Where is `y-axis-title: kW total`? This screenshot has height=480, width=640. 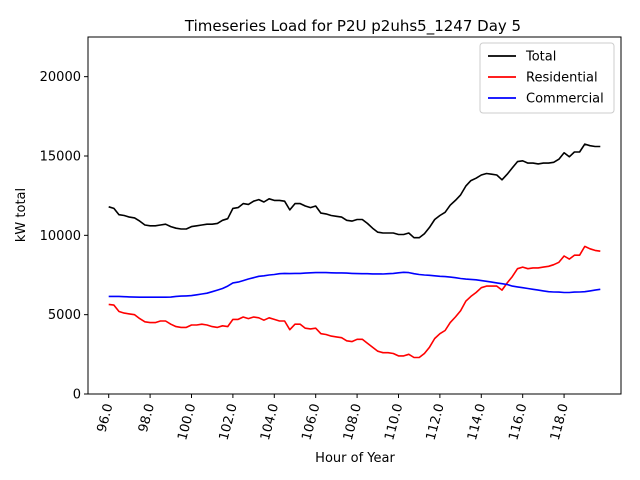
y-axis-title: kW total is located at coordinates (21, 215).